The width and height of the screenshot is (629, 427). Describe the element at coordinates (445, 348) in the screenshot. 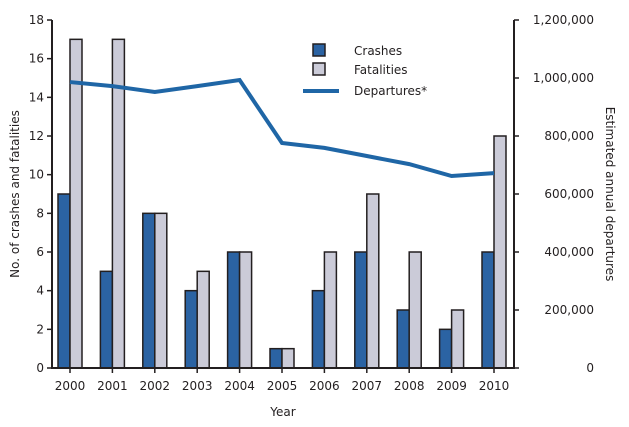

I see `crashes-bar-2009` at that location.